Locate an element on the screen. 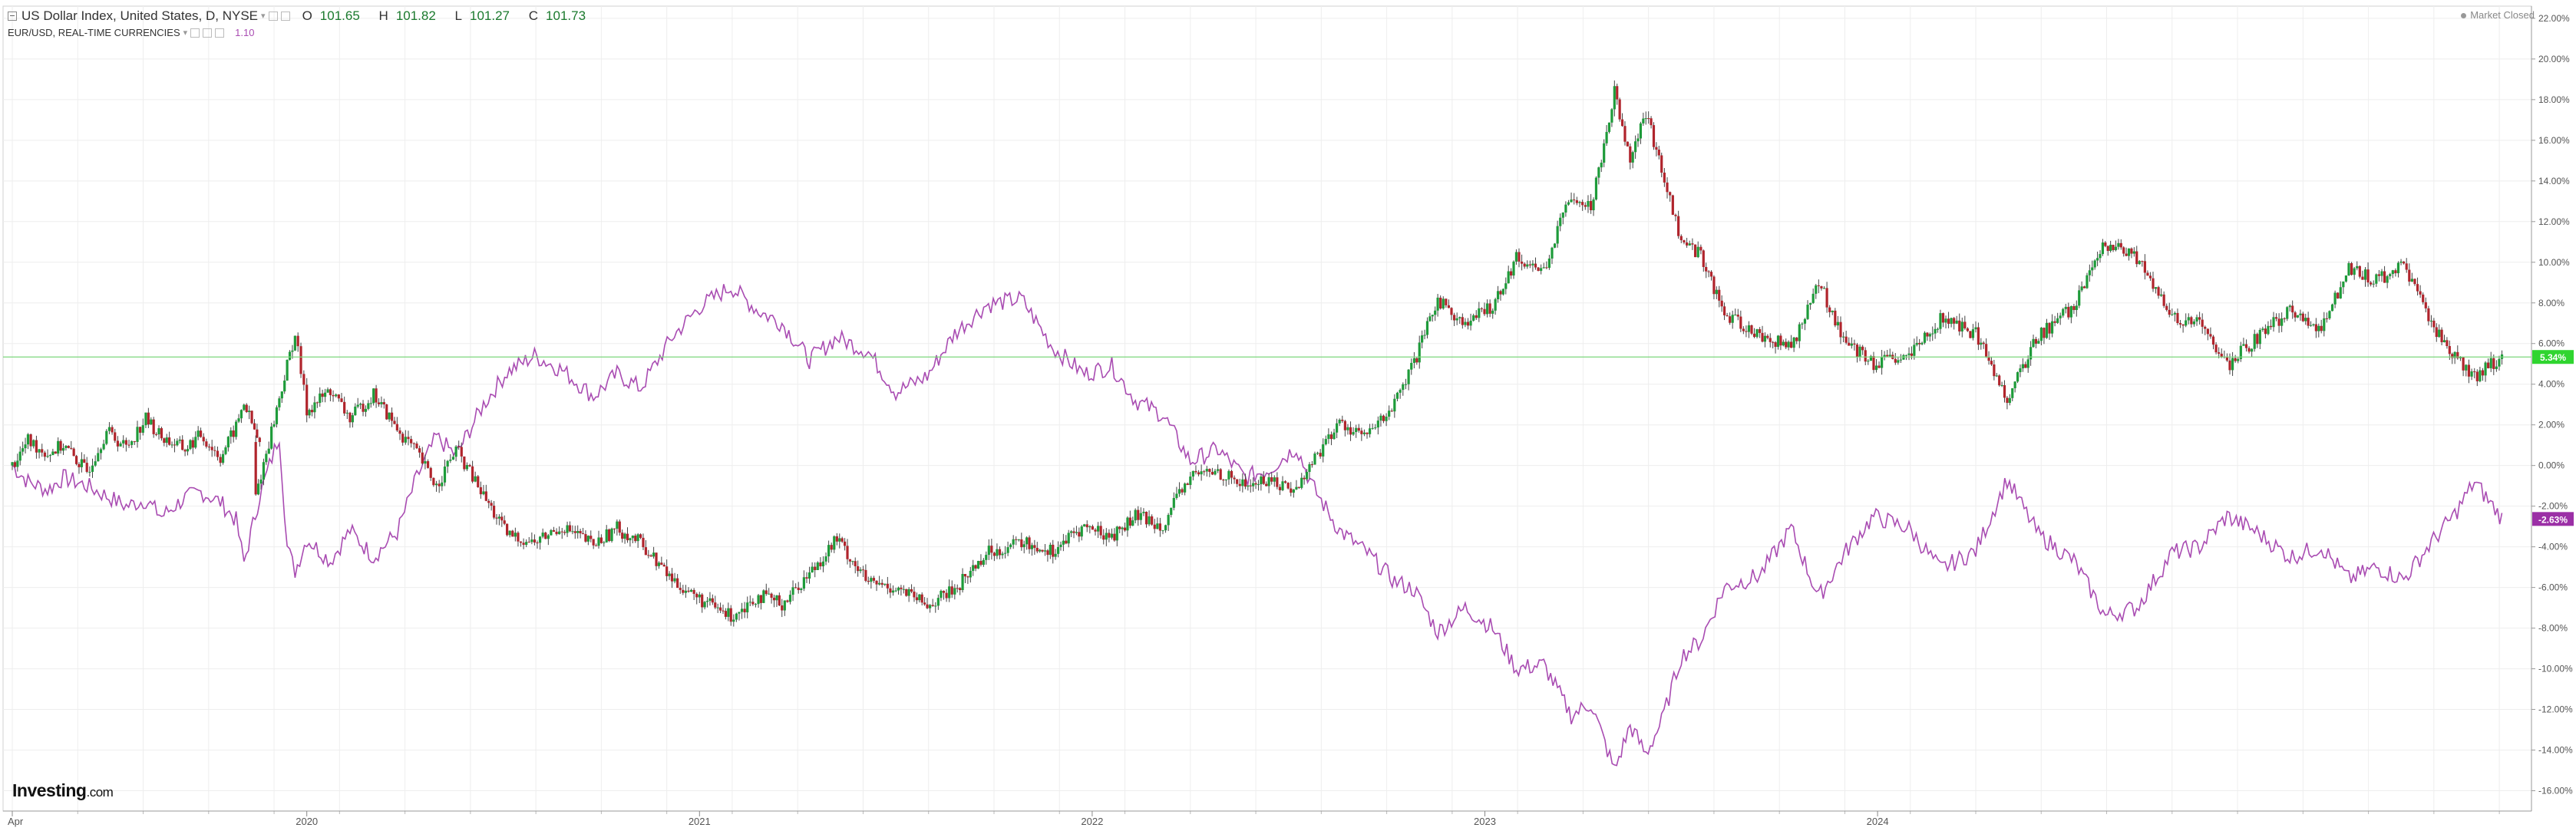  y-tick-label: -4.00% is located at coordinates (2553, 547).